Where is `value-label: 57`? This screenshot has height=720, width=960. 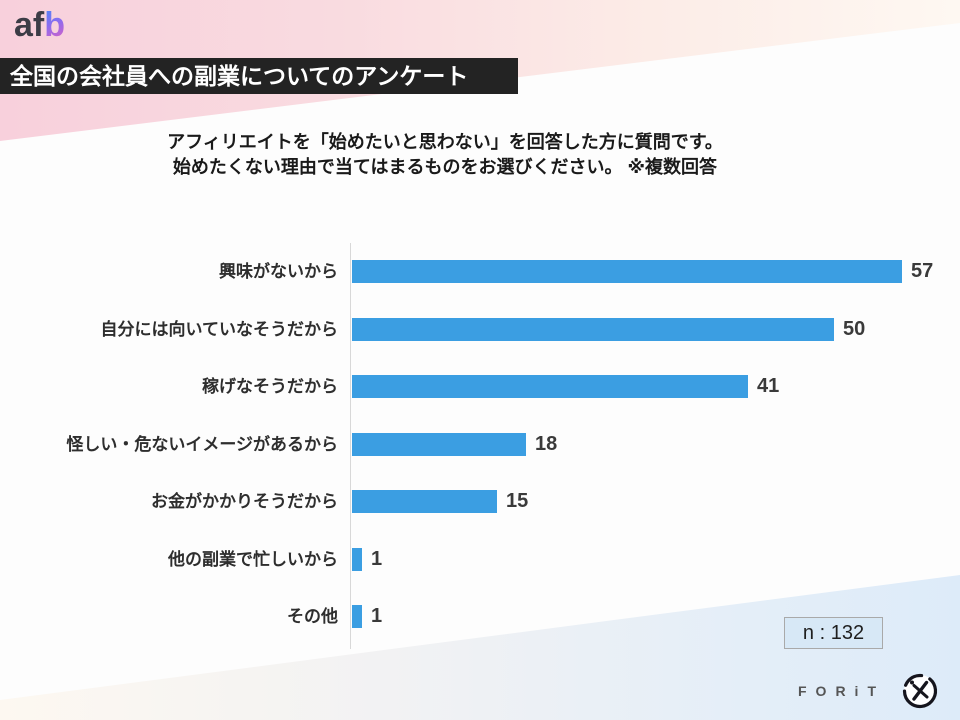
value-label: 57 is located at coordinates (922, 271).